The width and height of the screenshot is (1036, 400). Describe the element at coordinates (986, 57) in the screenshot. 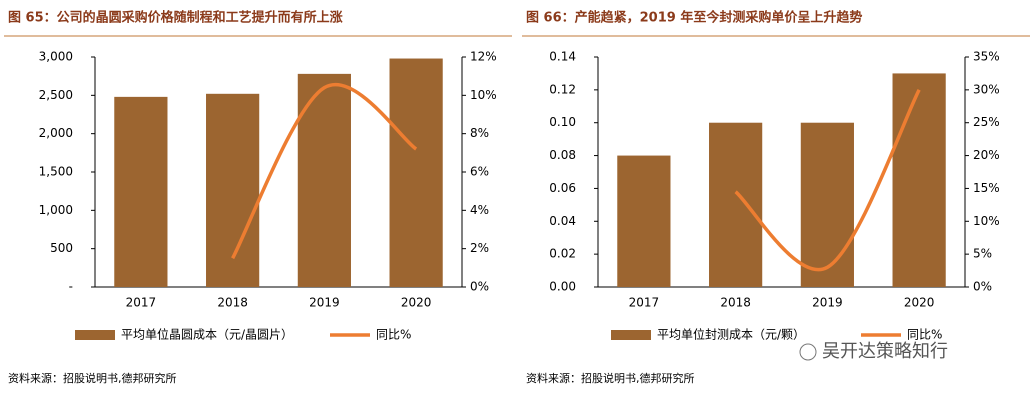

I see `y2-tick-label: 35%` at that location.